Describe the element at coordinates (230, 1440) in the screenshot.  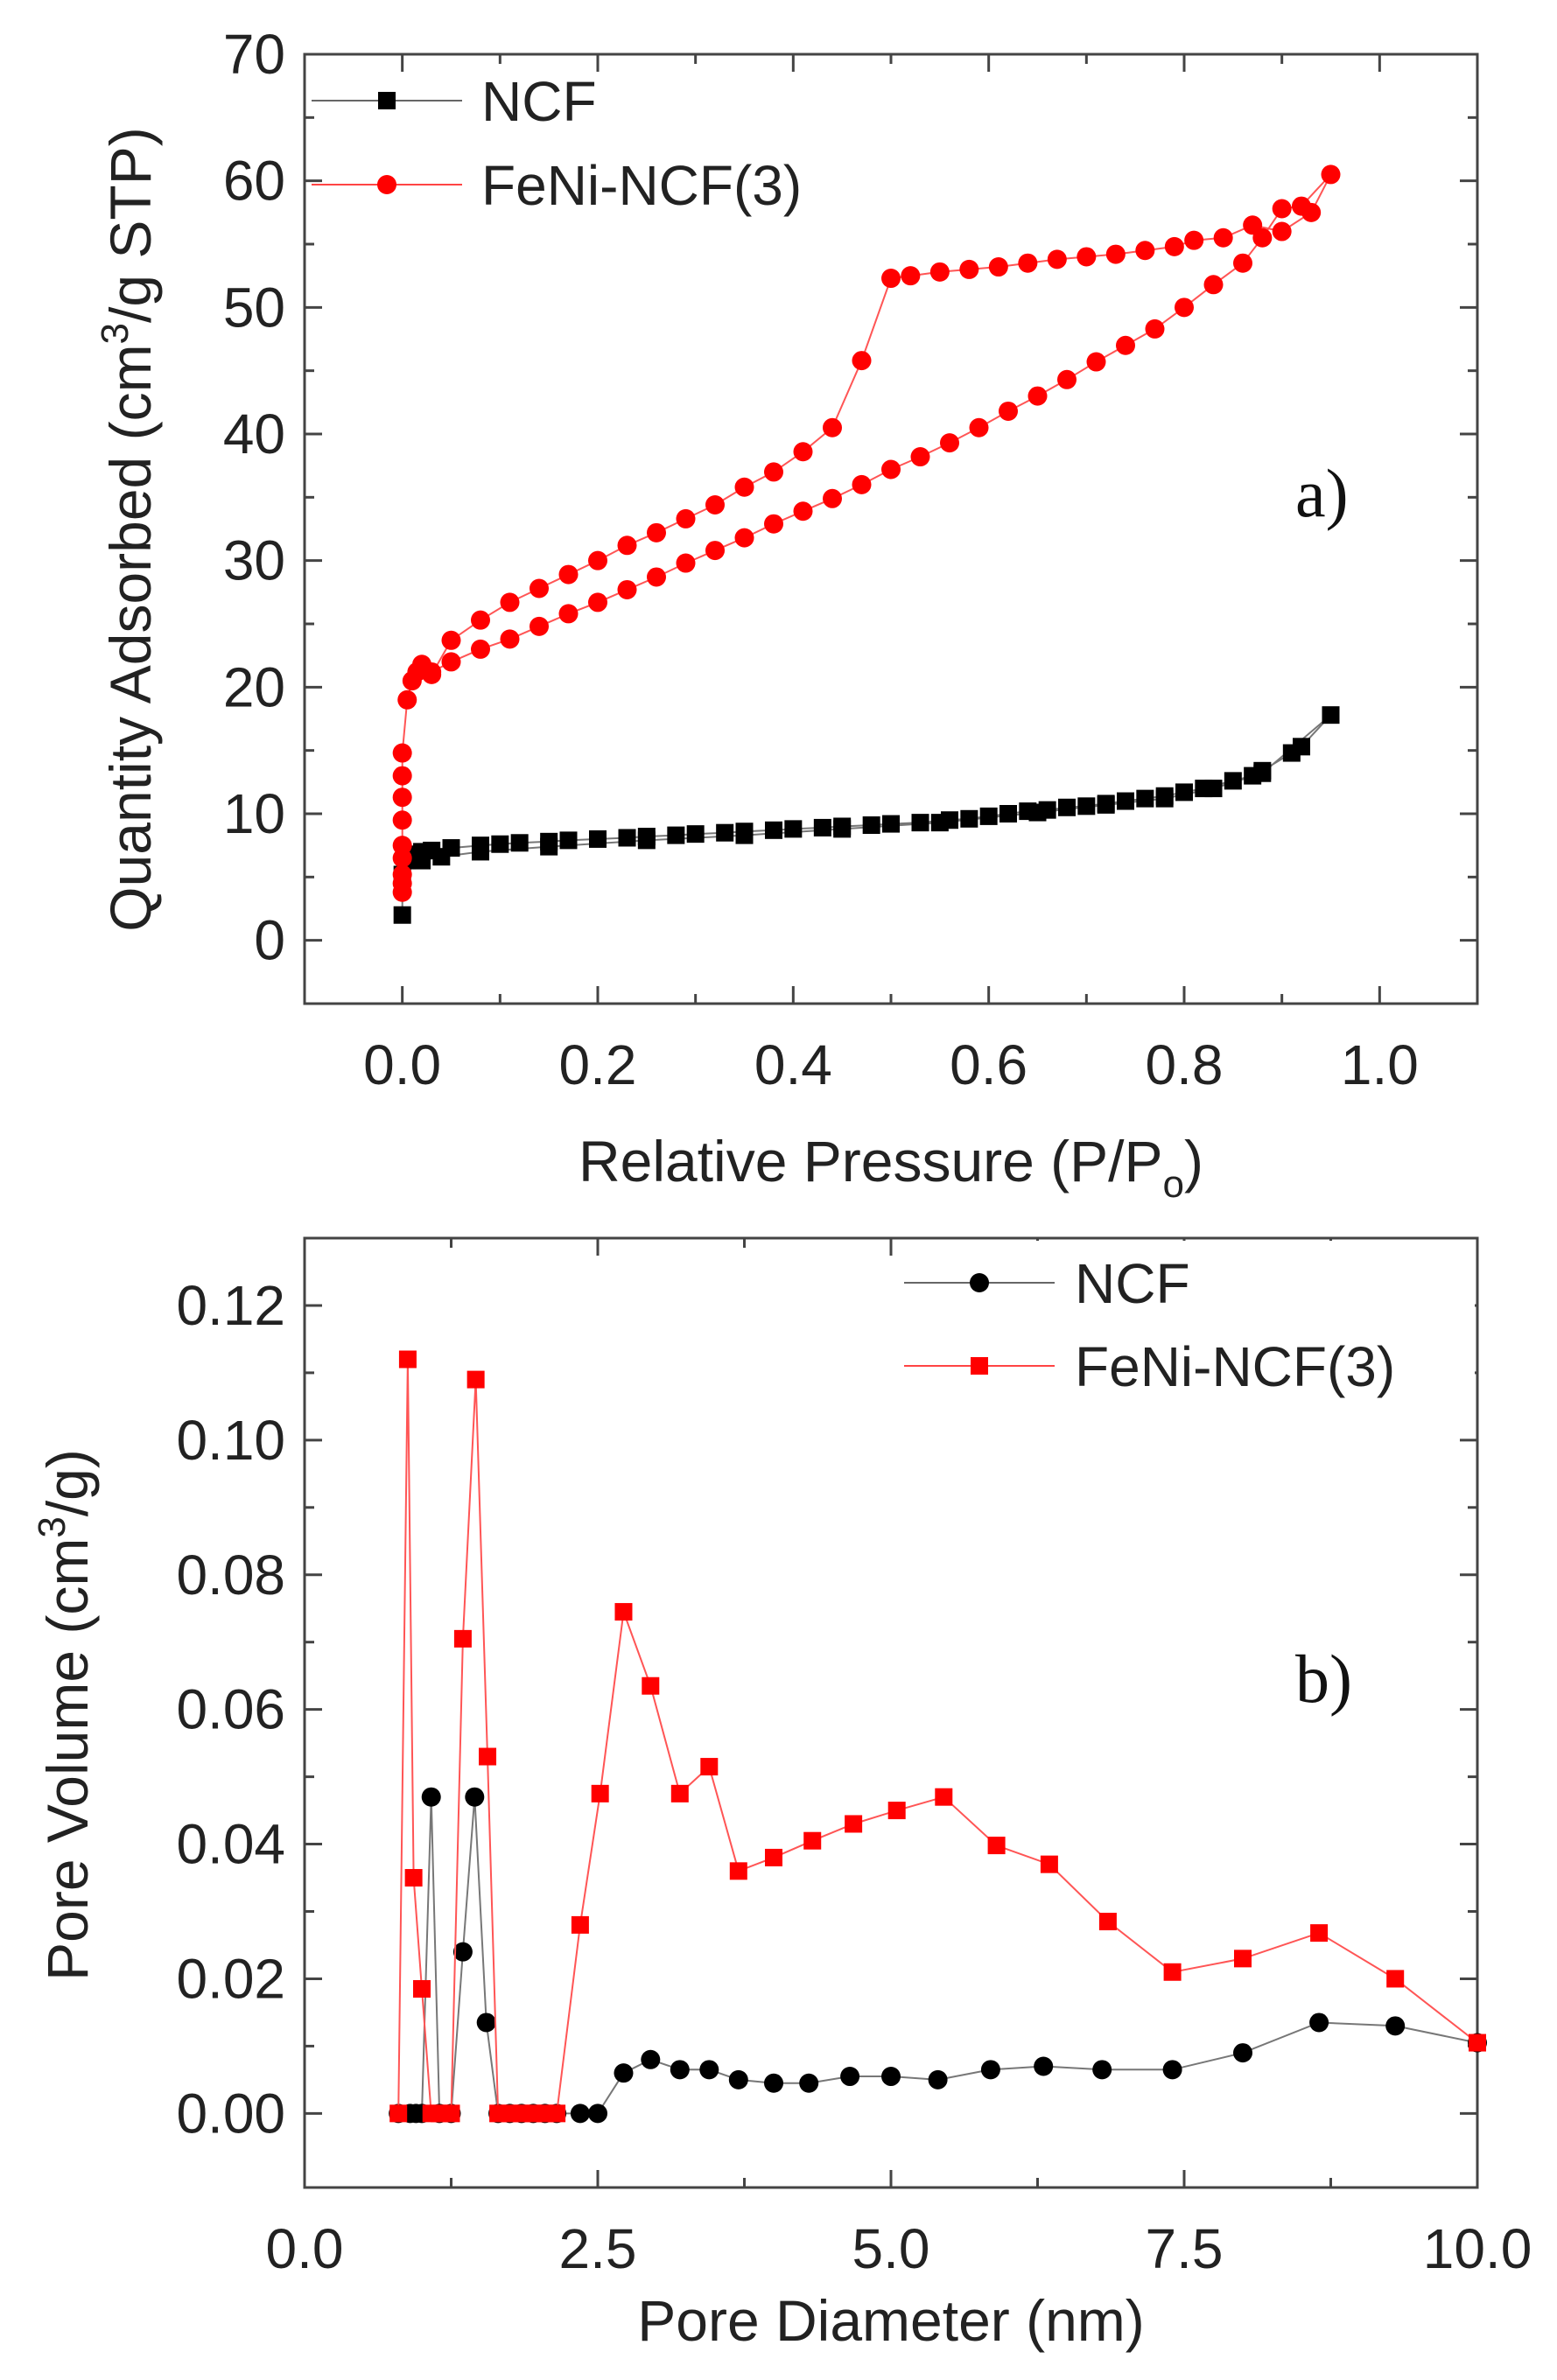
I see `b-y-tick-label: 0.10` at that location.